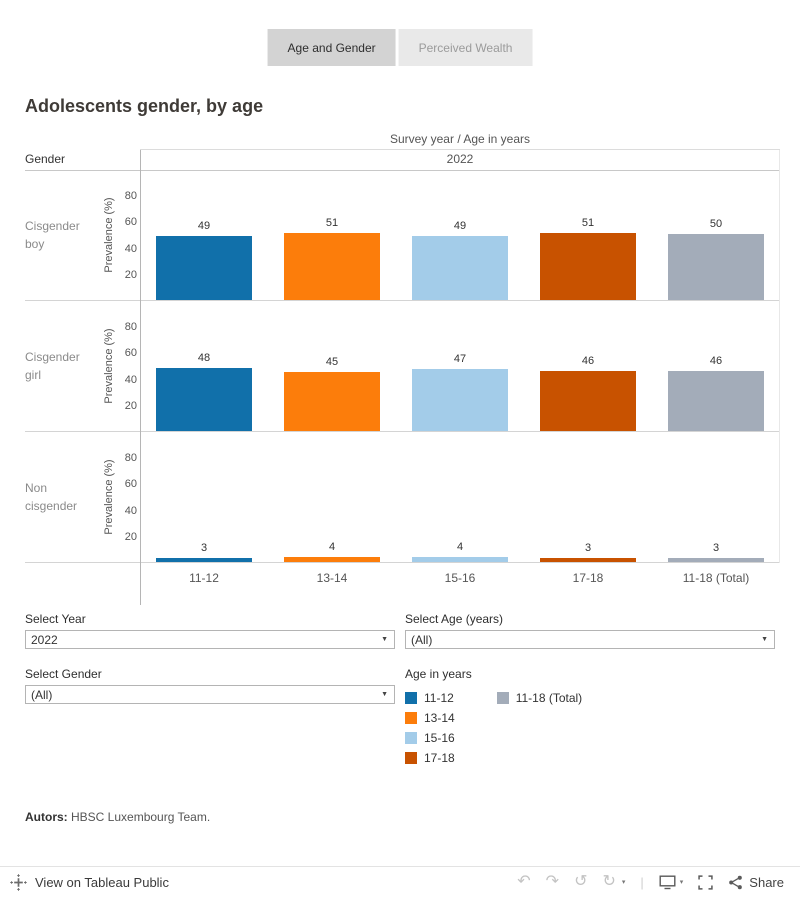  I want to click on refresh-caret-icon: ▾, so click(623, 882).